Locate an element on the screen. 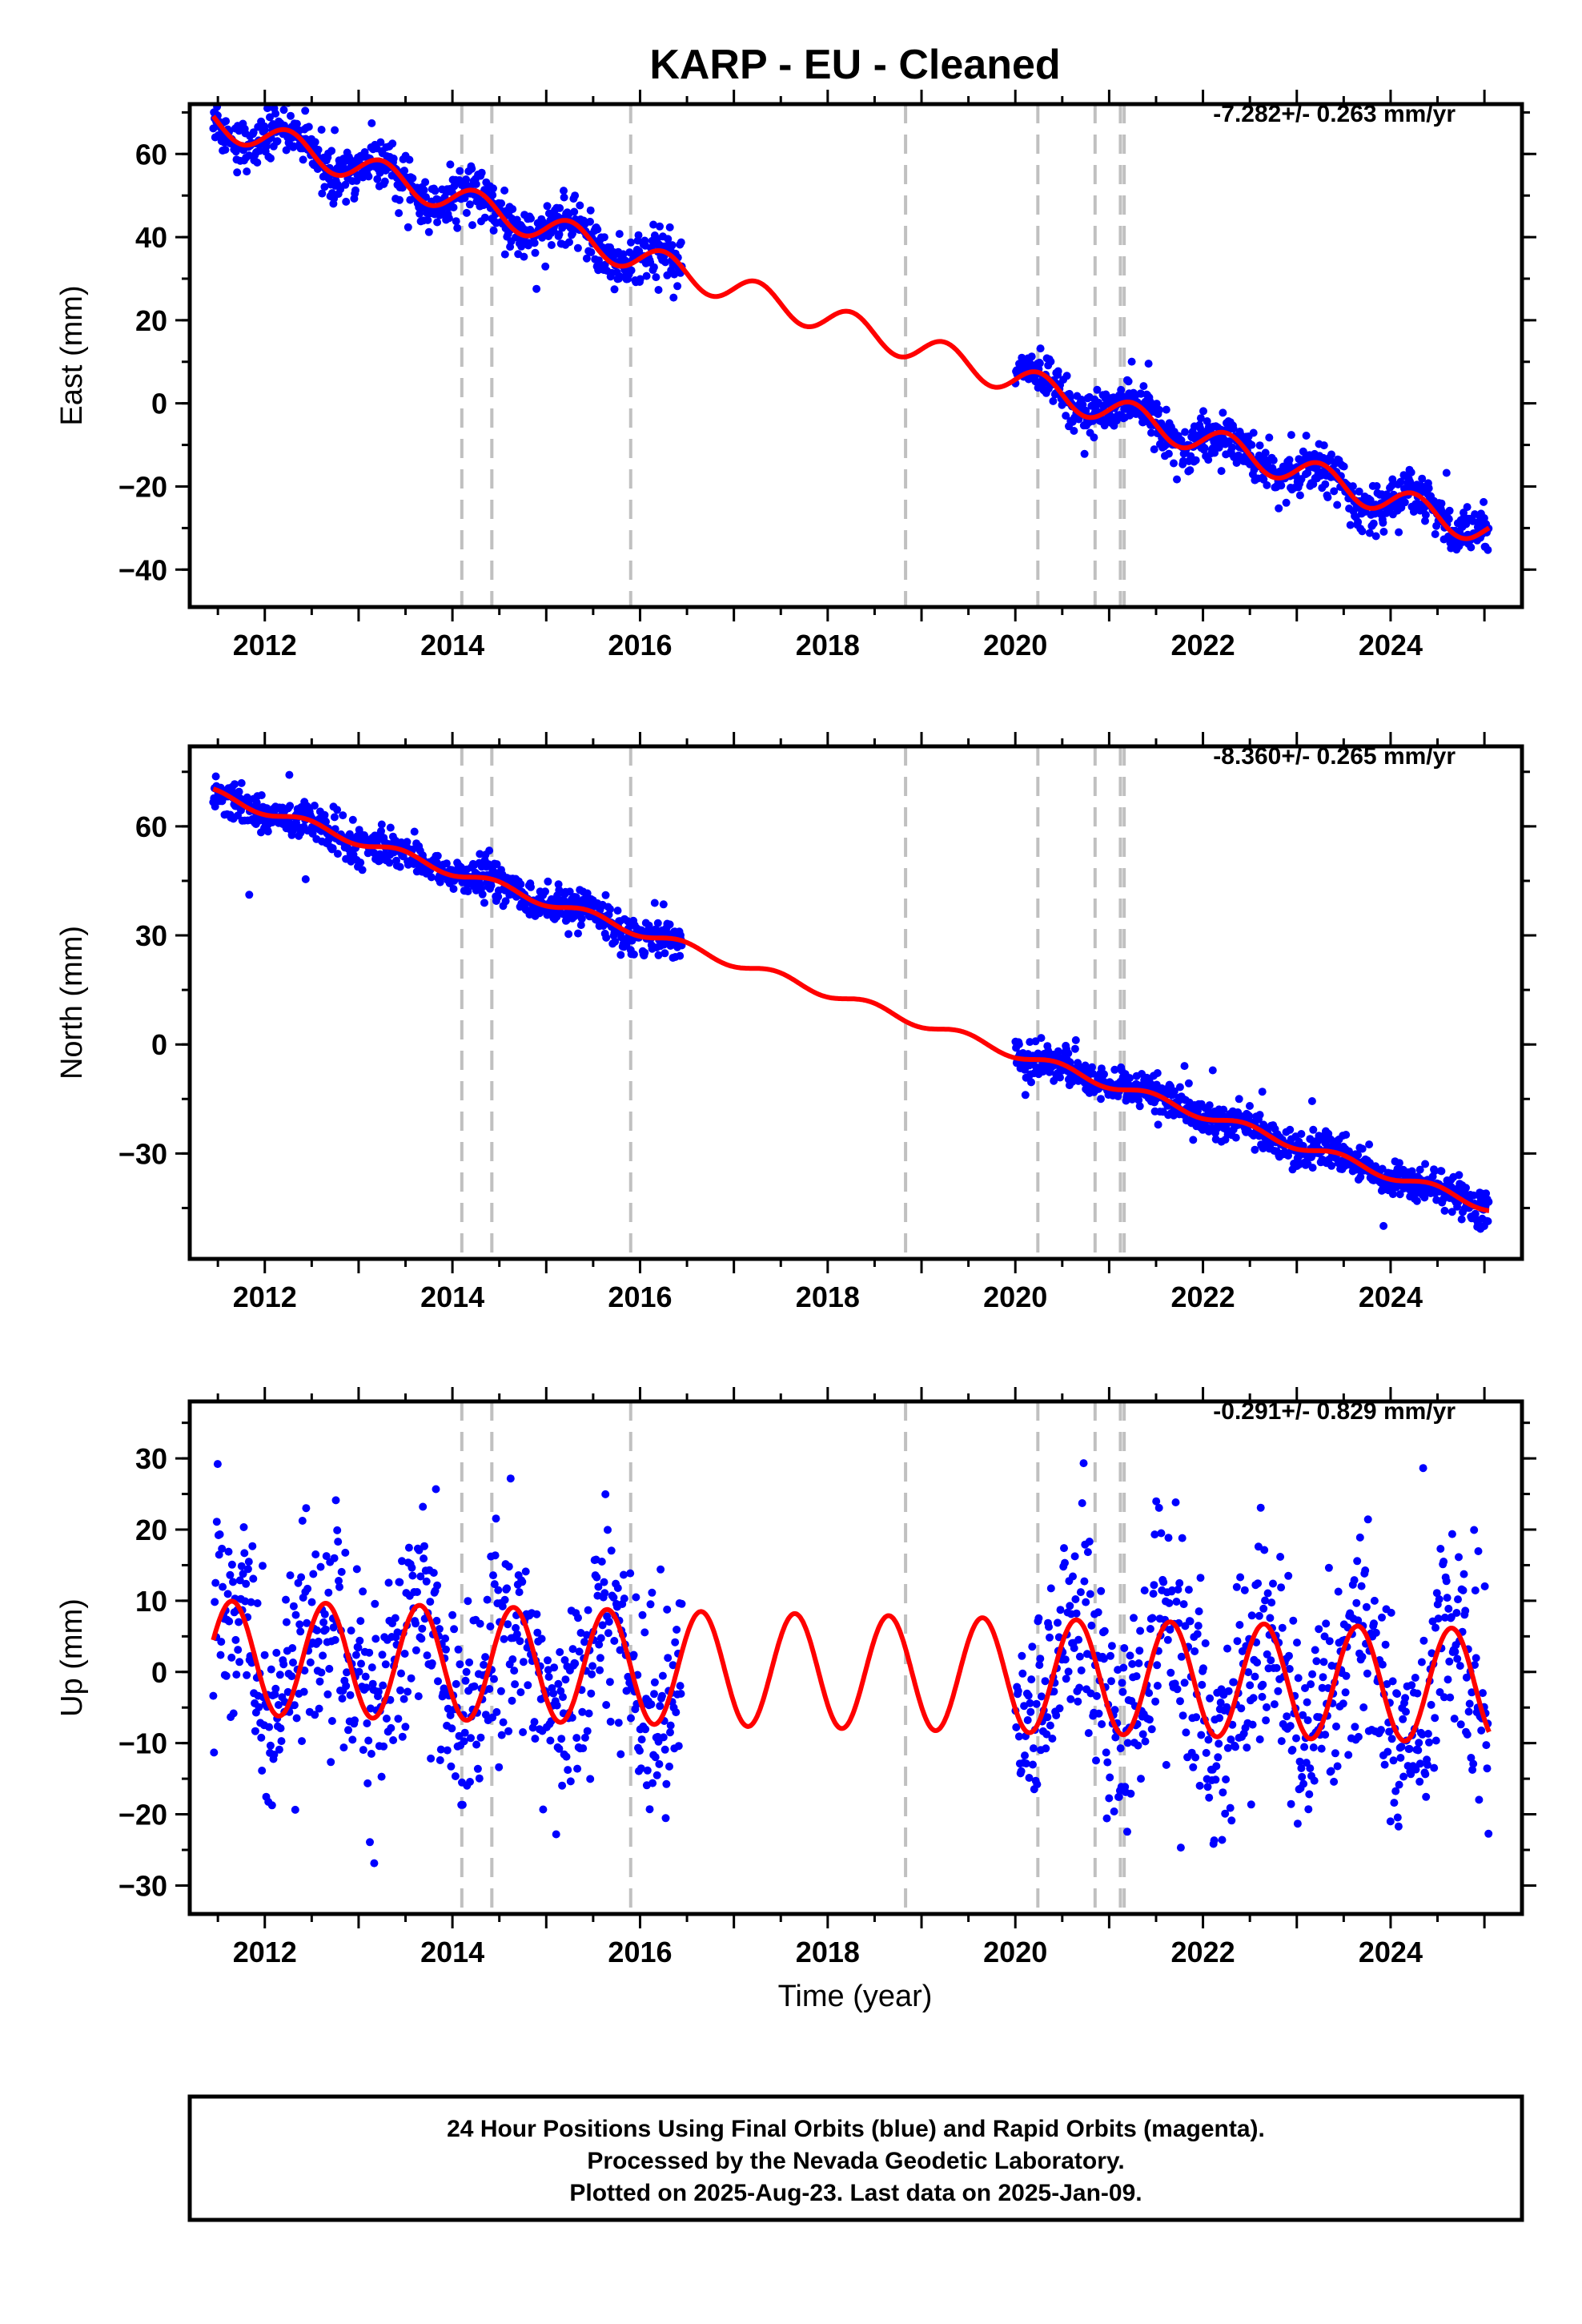 Image resolution: width=1582 pixels, height=2324 pixels. x-tick-label: 2014 is located at coordinates (452, 1952).